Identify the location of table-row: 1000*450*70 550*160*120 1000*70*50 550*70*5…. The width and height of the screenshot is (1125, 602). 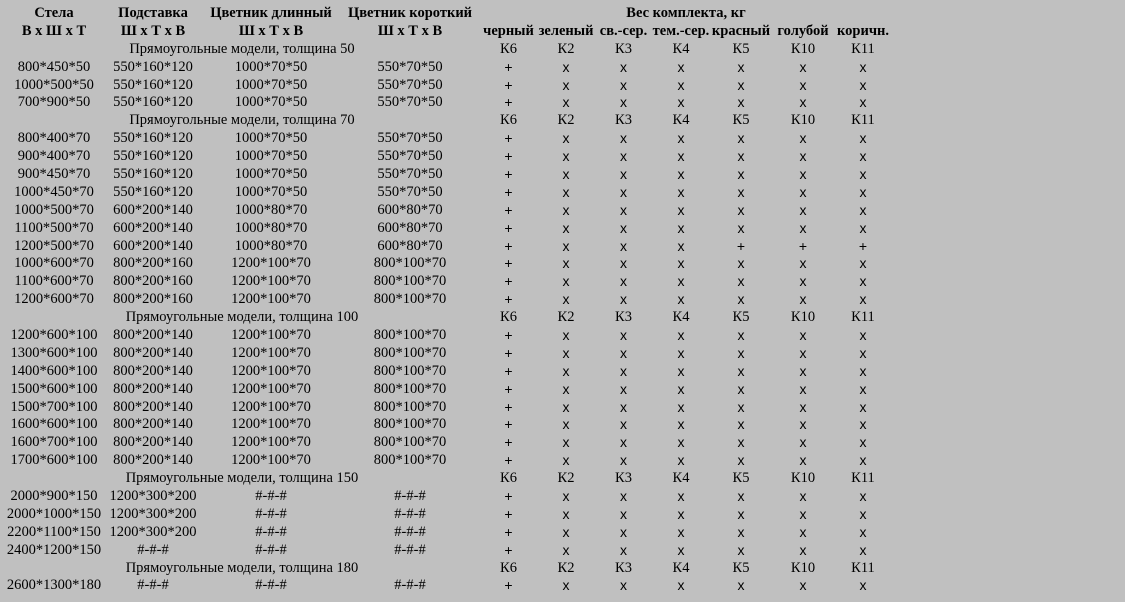
(448, 192).